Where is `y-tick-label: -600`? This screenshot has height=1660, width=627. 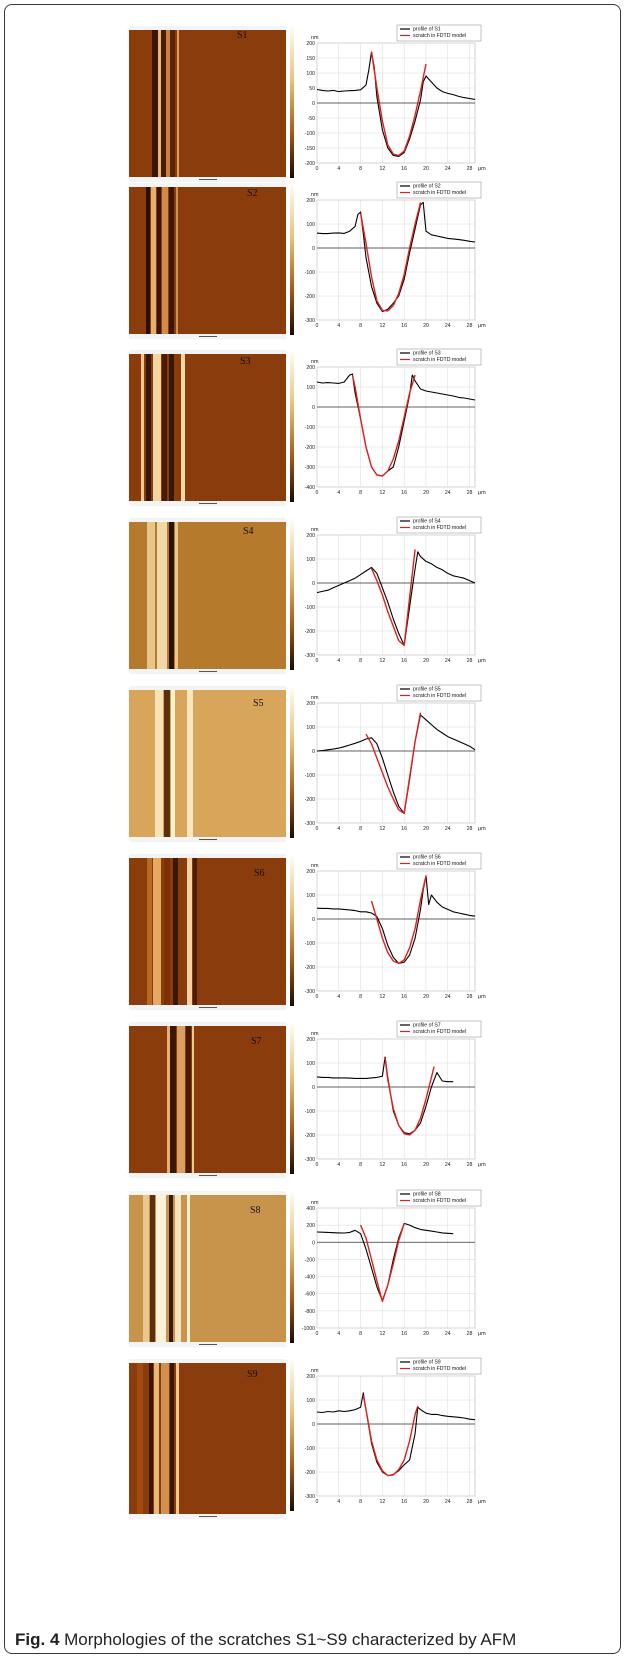
y-tick-label: -600 is located at coordinates (310, 1295).